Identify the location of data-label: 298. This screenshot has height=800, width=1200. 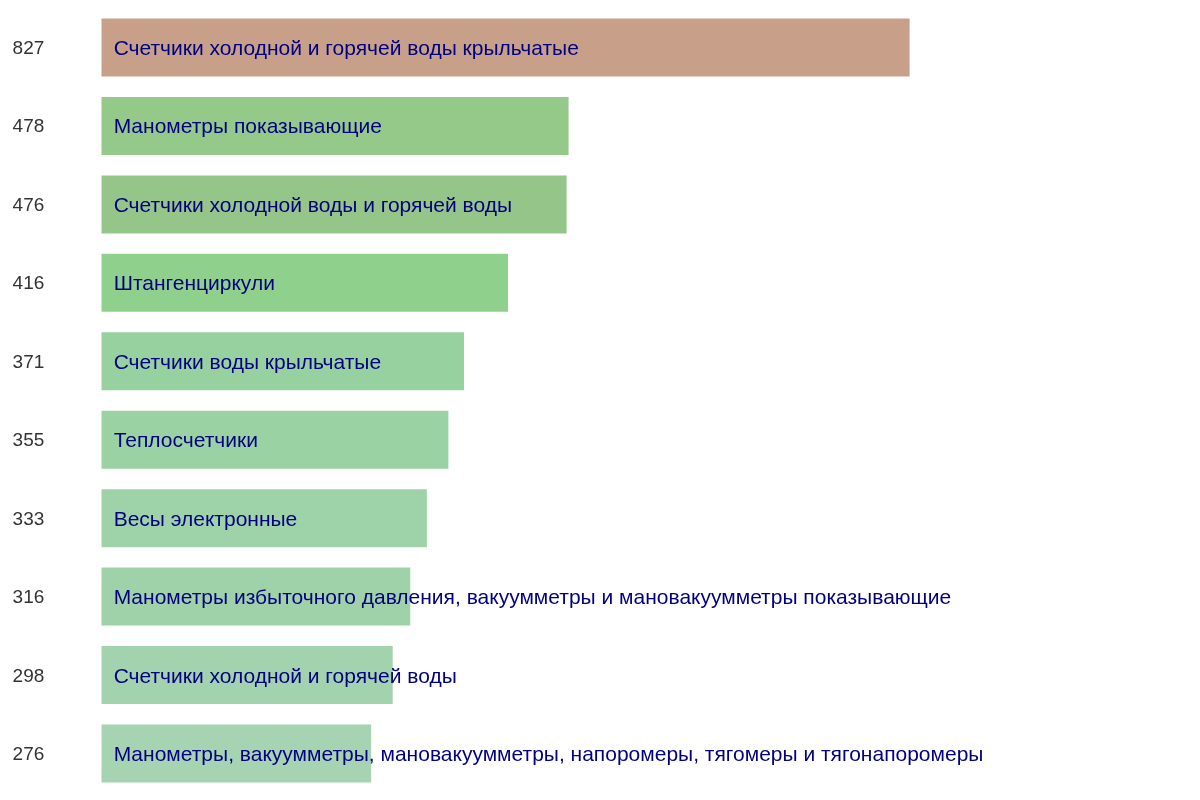
(28, 675).